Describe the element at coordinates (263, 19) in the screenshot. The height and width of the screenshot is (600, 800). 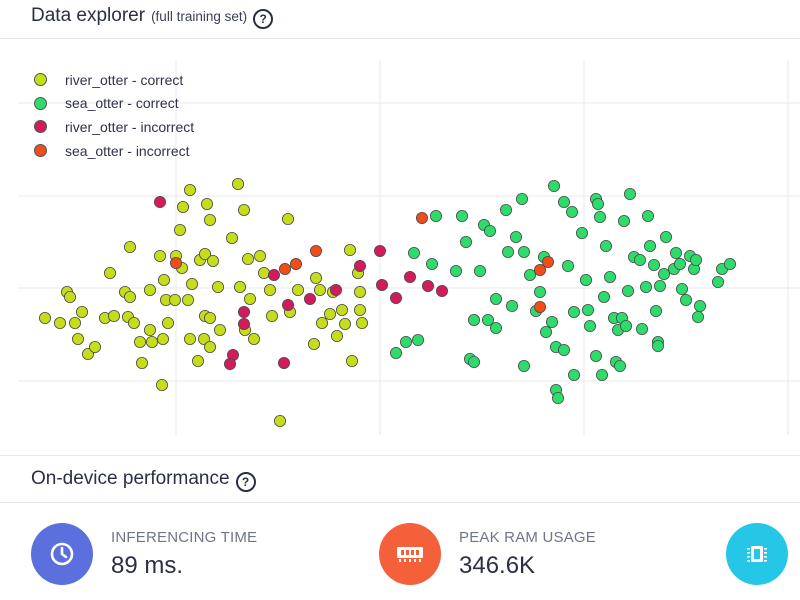
I see `help-icon: ?` at that location.